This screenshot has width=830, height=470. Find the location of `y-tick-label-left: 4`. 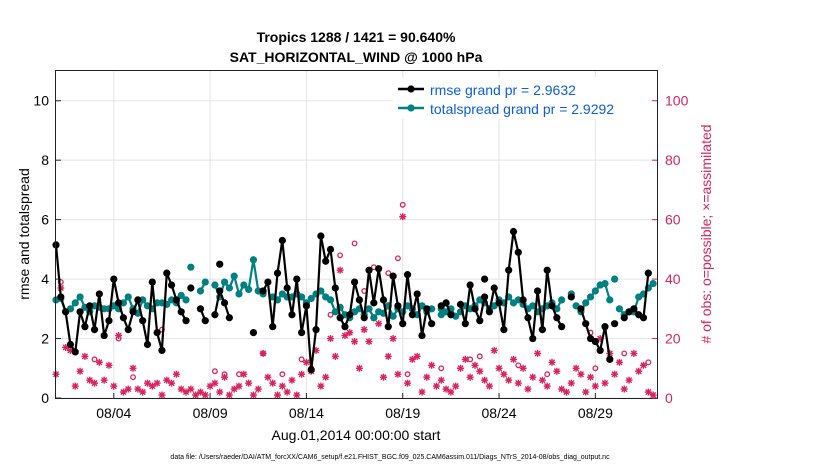

y-tick-label-left: 4 is located at coordinates (45, 279).